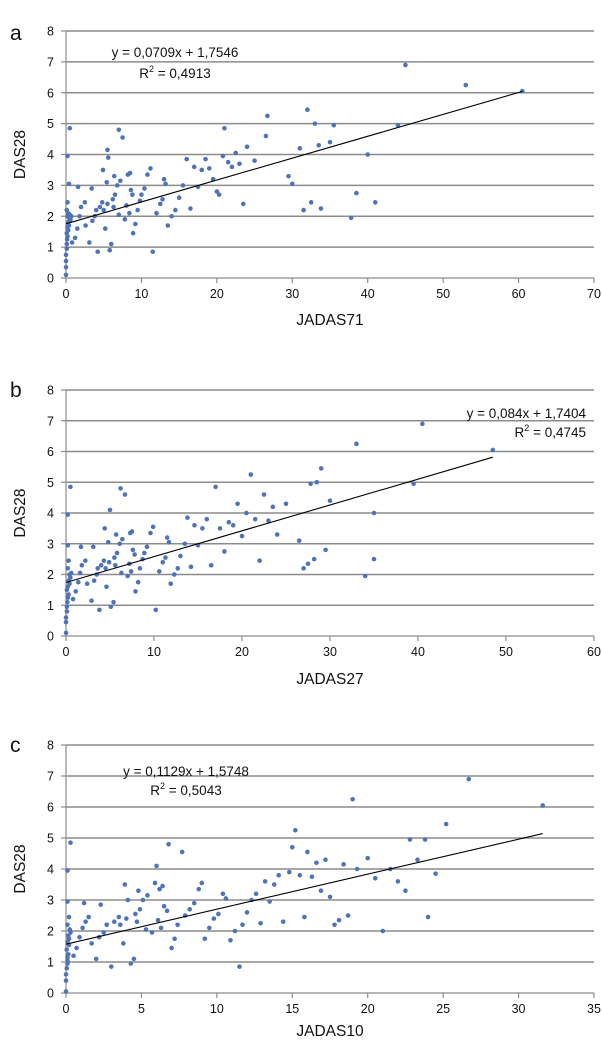  Describe the element at coordinates (15, 745) in the screenshot. I see `panel-letter: c` at that location.